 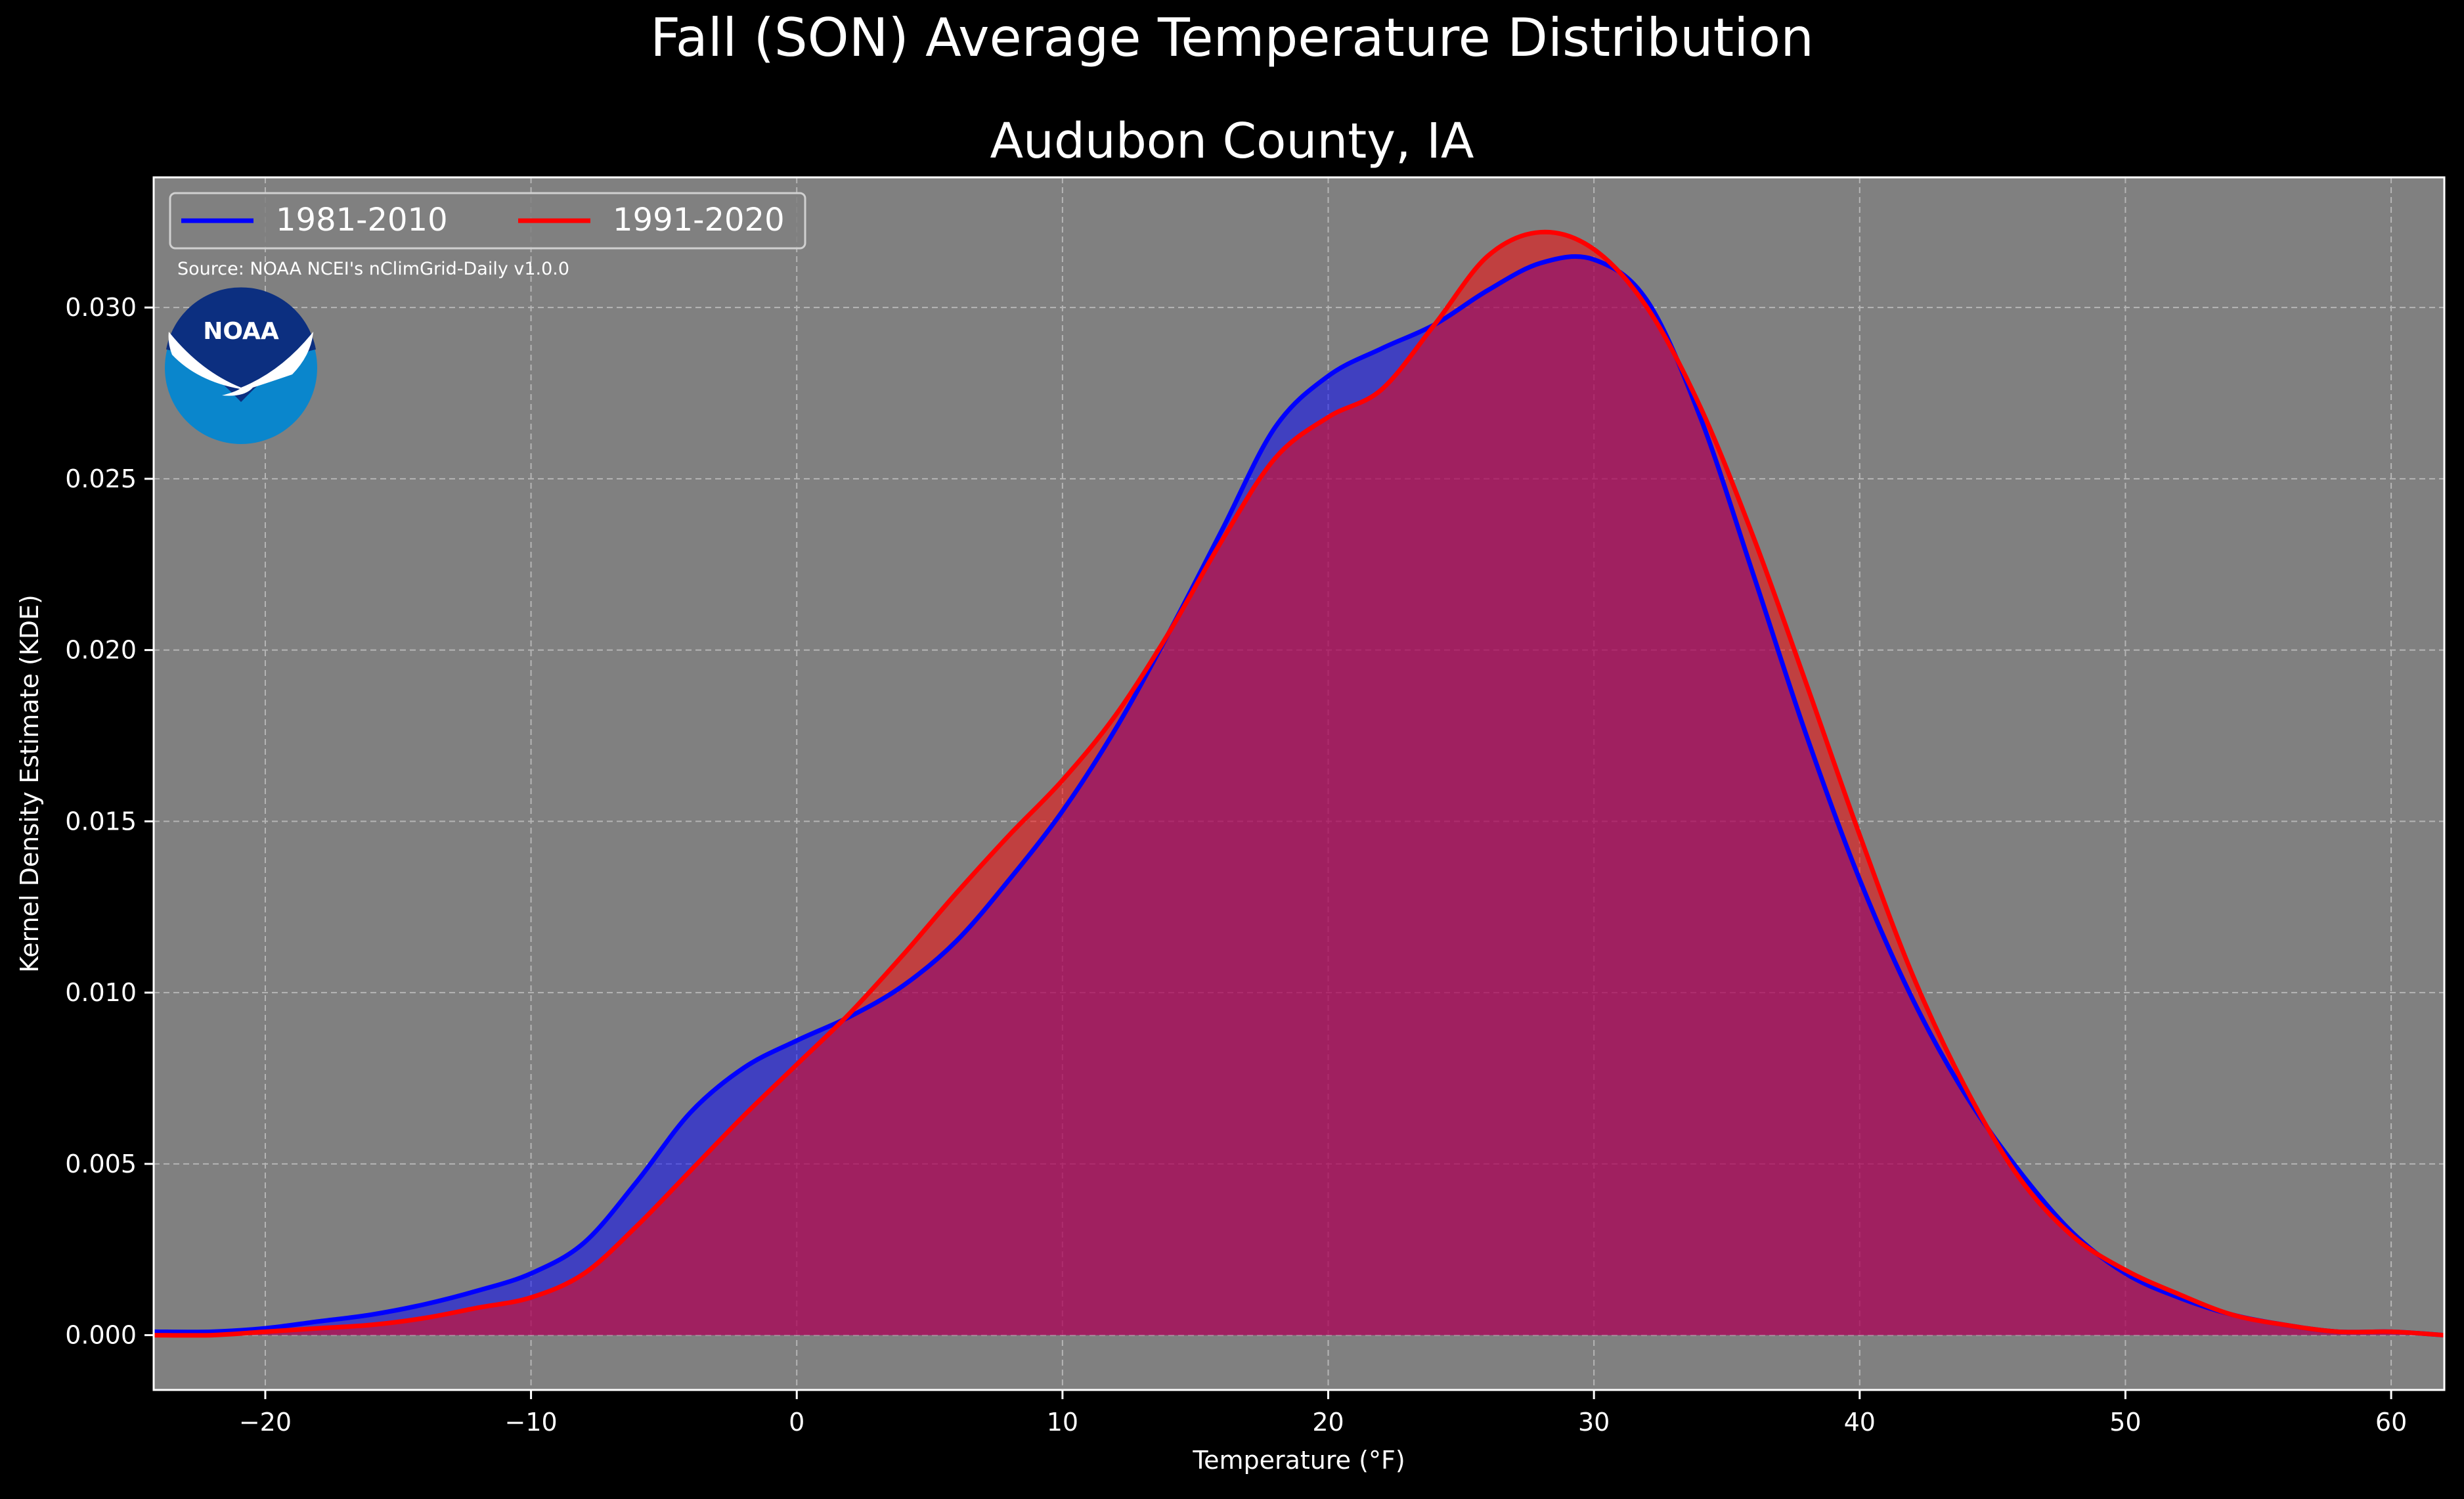 What do you see at coordinates (101, 1335) in the screenshot?
I see `y-tick-label: 0.000` at bounding box center [101, 1335].